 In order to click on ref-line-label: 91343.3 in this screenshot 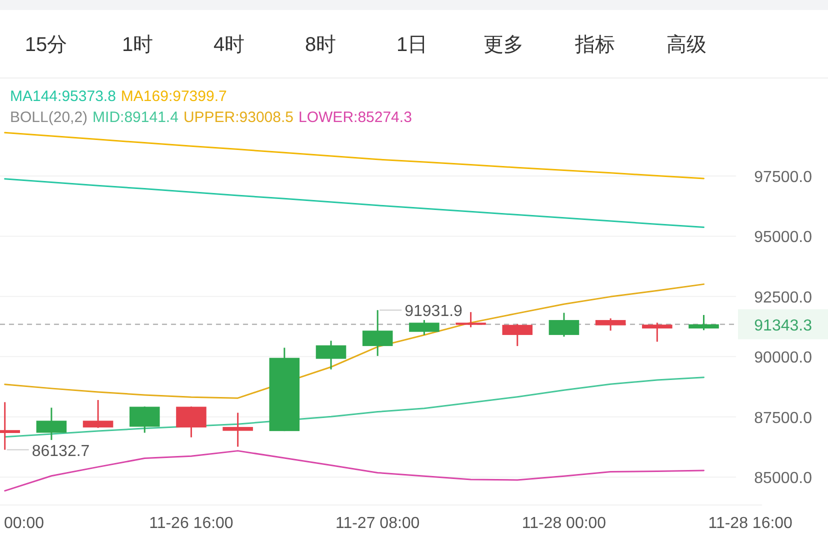, I will do `click(783, 325)`.